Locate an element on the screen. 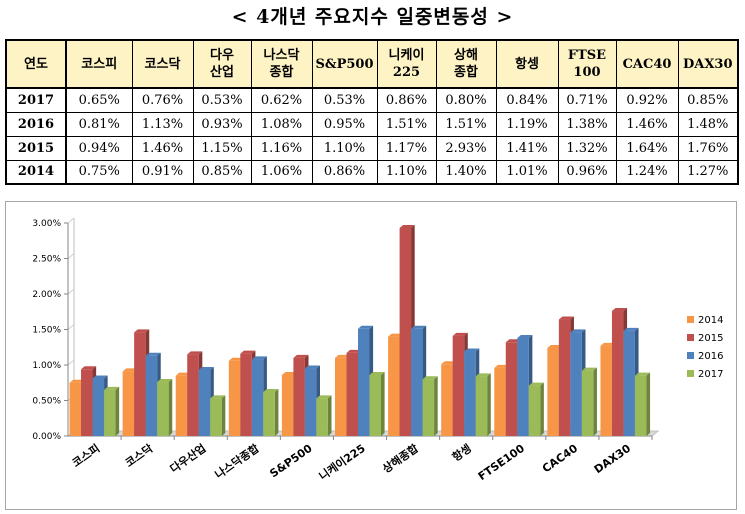 This screenshot has height=514, width=745. value-cell: 1.48% is located at coordinates (708, 124).